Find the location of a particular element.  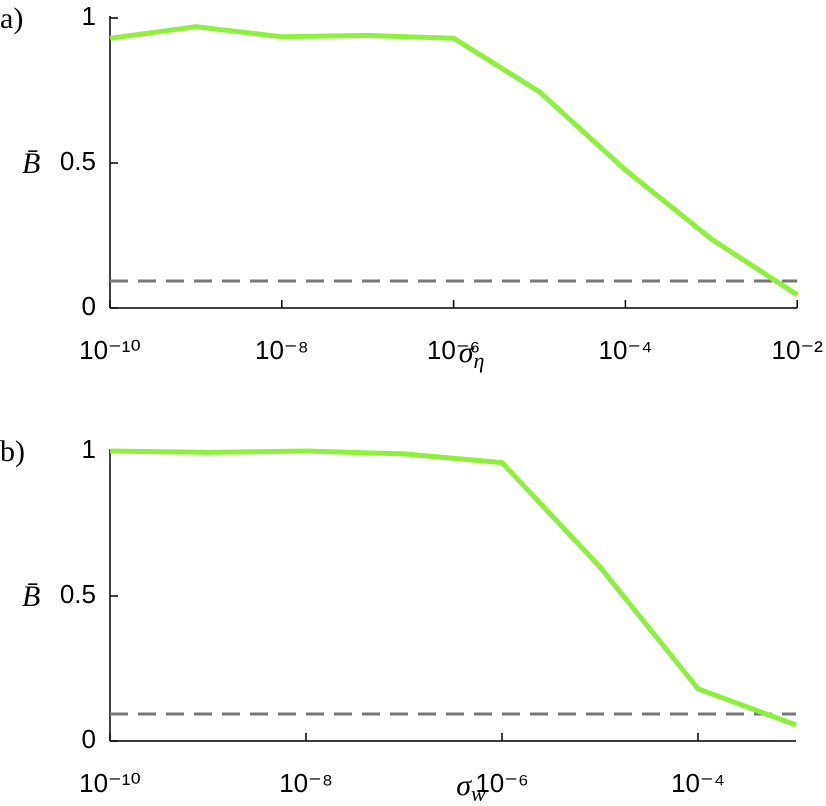

x-tick-label: 10⁻² is located at coordinates (798, 350).